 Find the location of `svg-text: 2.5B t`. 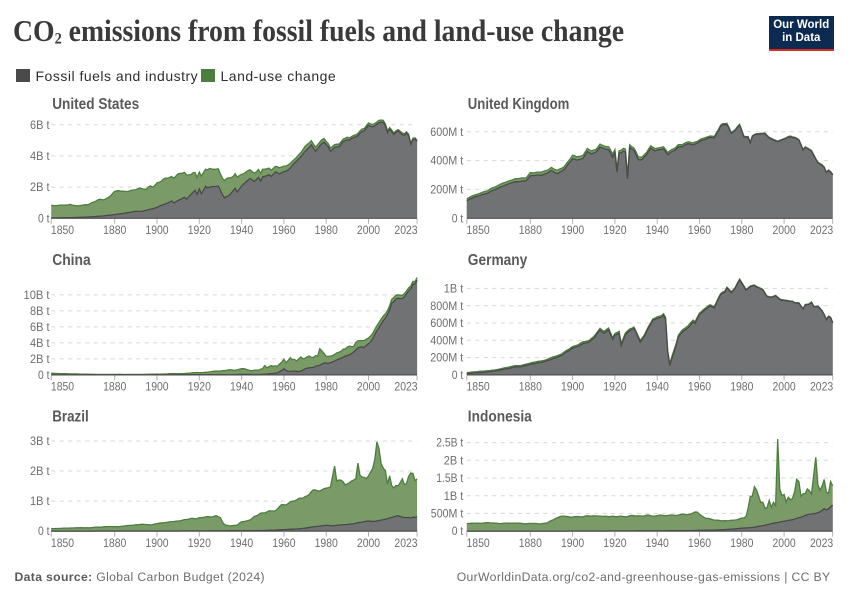

svg-text: 2.5B t is located at coordinates (450, 443).